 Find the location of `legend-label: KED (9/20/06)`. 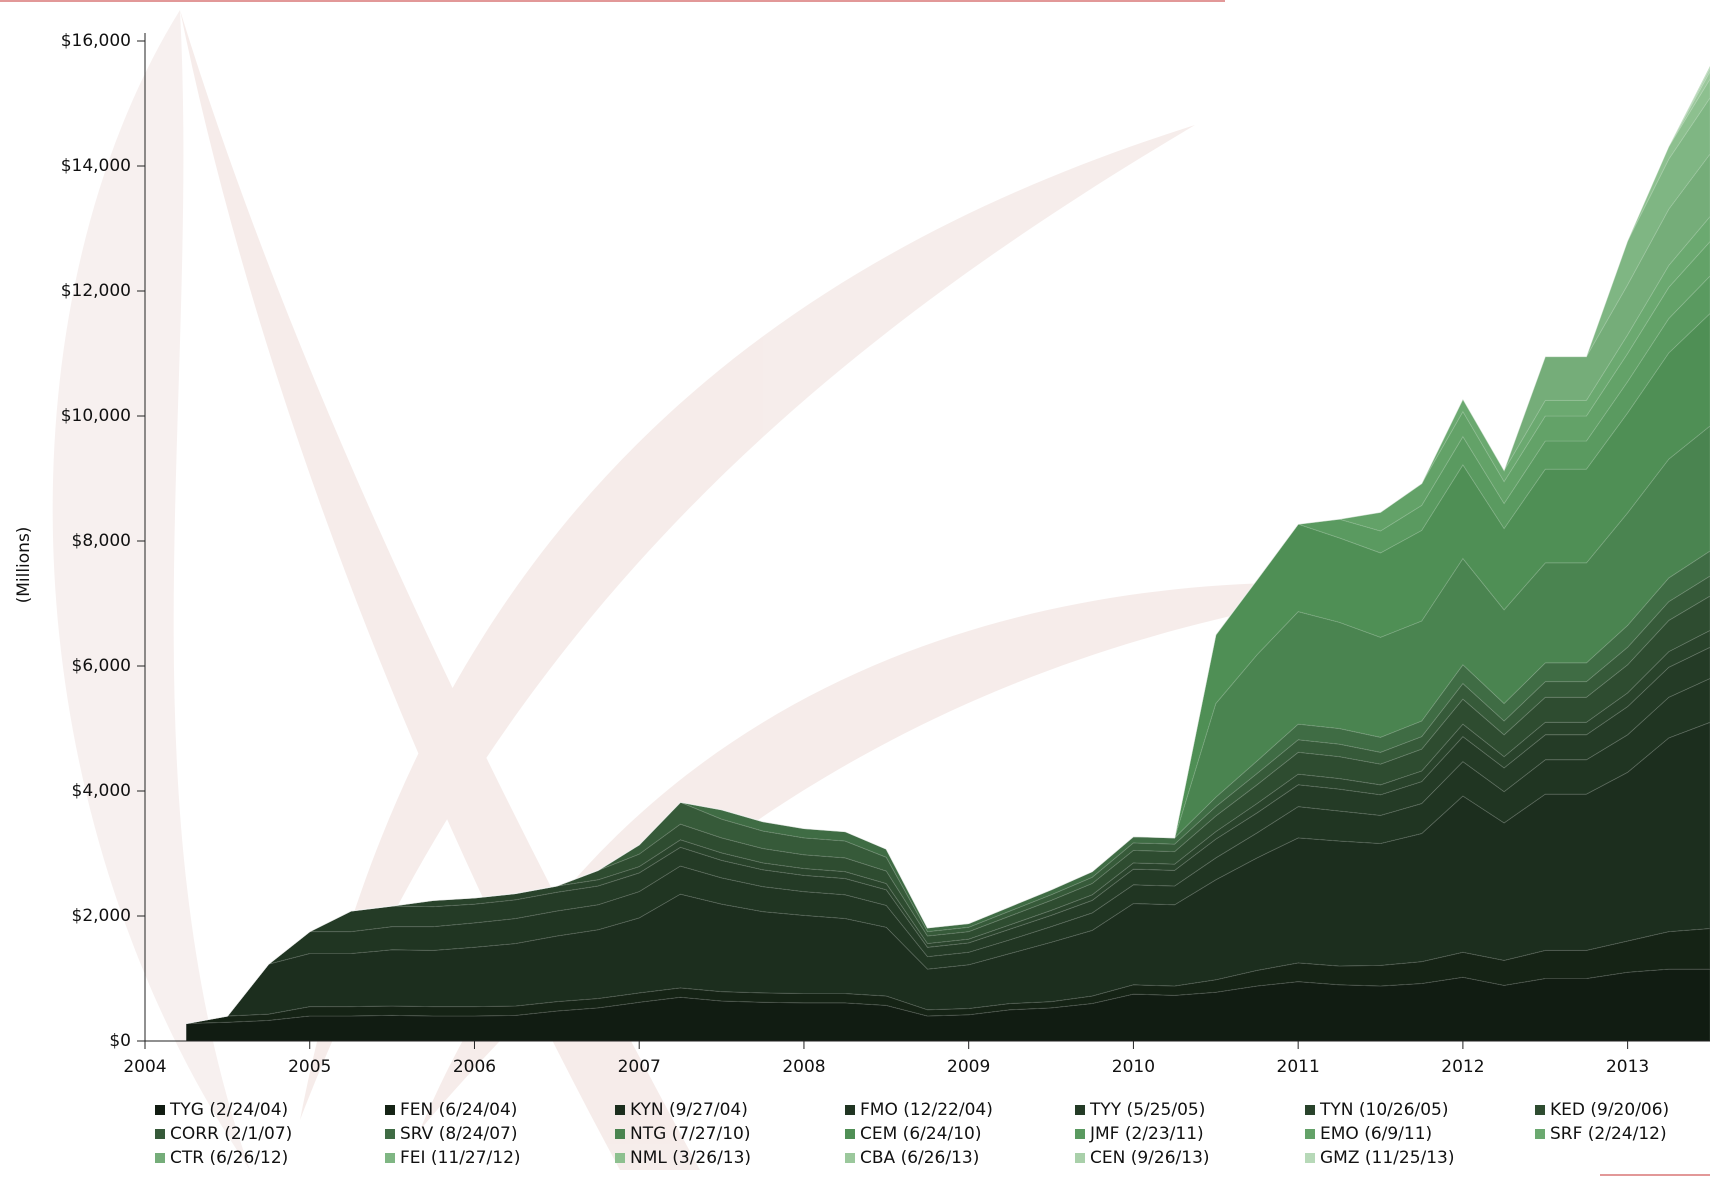

legend-label: KED (9/20/06) is located at coordinates (1609, 1110).